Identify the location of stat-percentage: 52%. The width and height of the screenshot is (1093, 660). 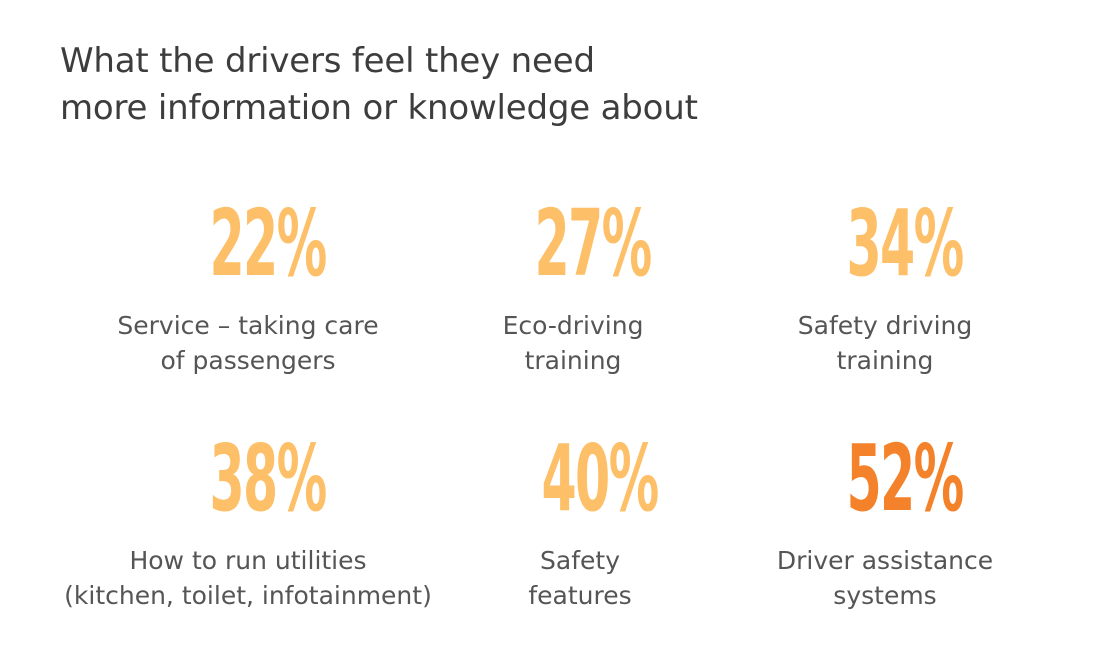
(905, 478).